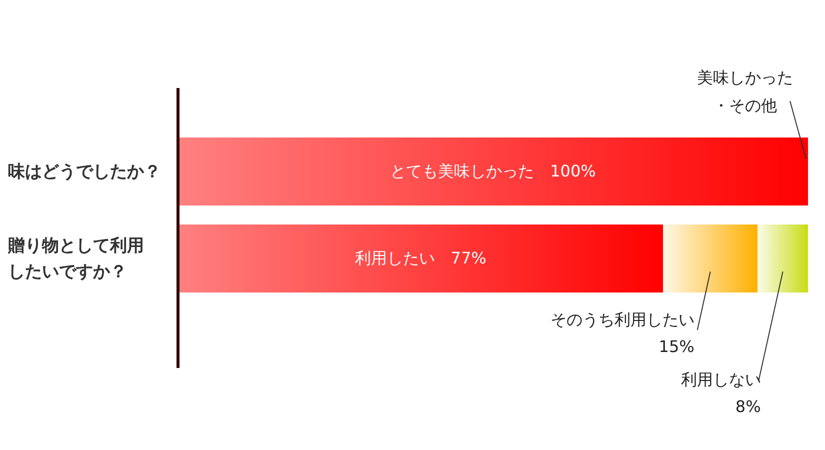 The image size is (825, 450). Describe the element at coordinates (75, 259) in the screenshot. I see `y-tick-label: 贈り物として利用したいですか？` at that location.